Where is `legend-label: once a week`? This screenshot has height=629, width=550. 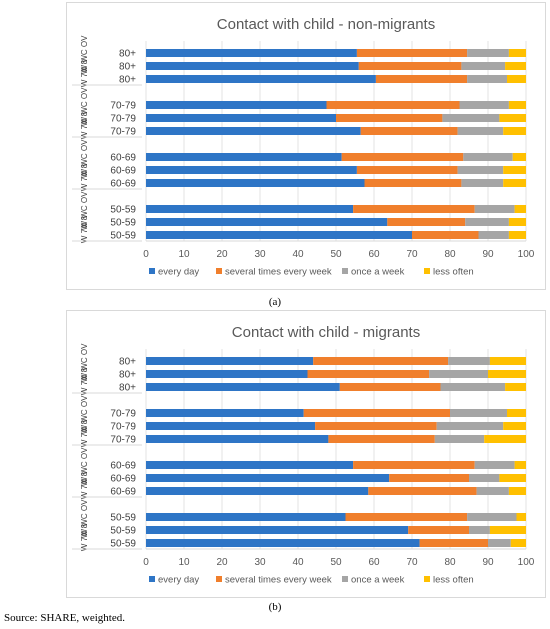
legend-label: once a week is located at coordinates (378, 272).